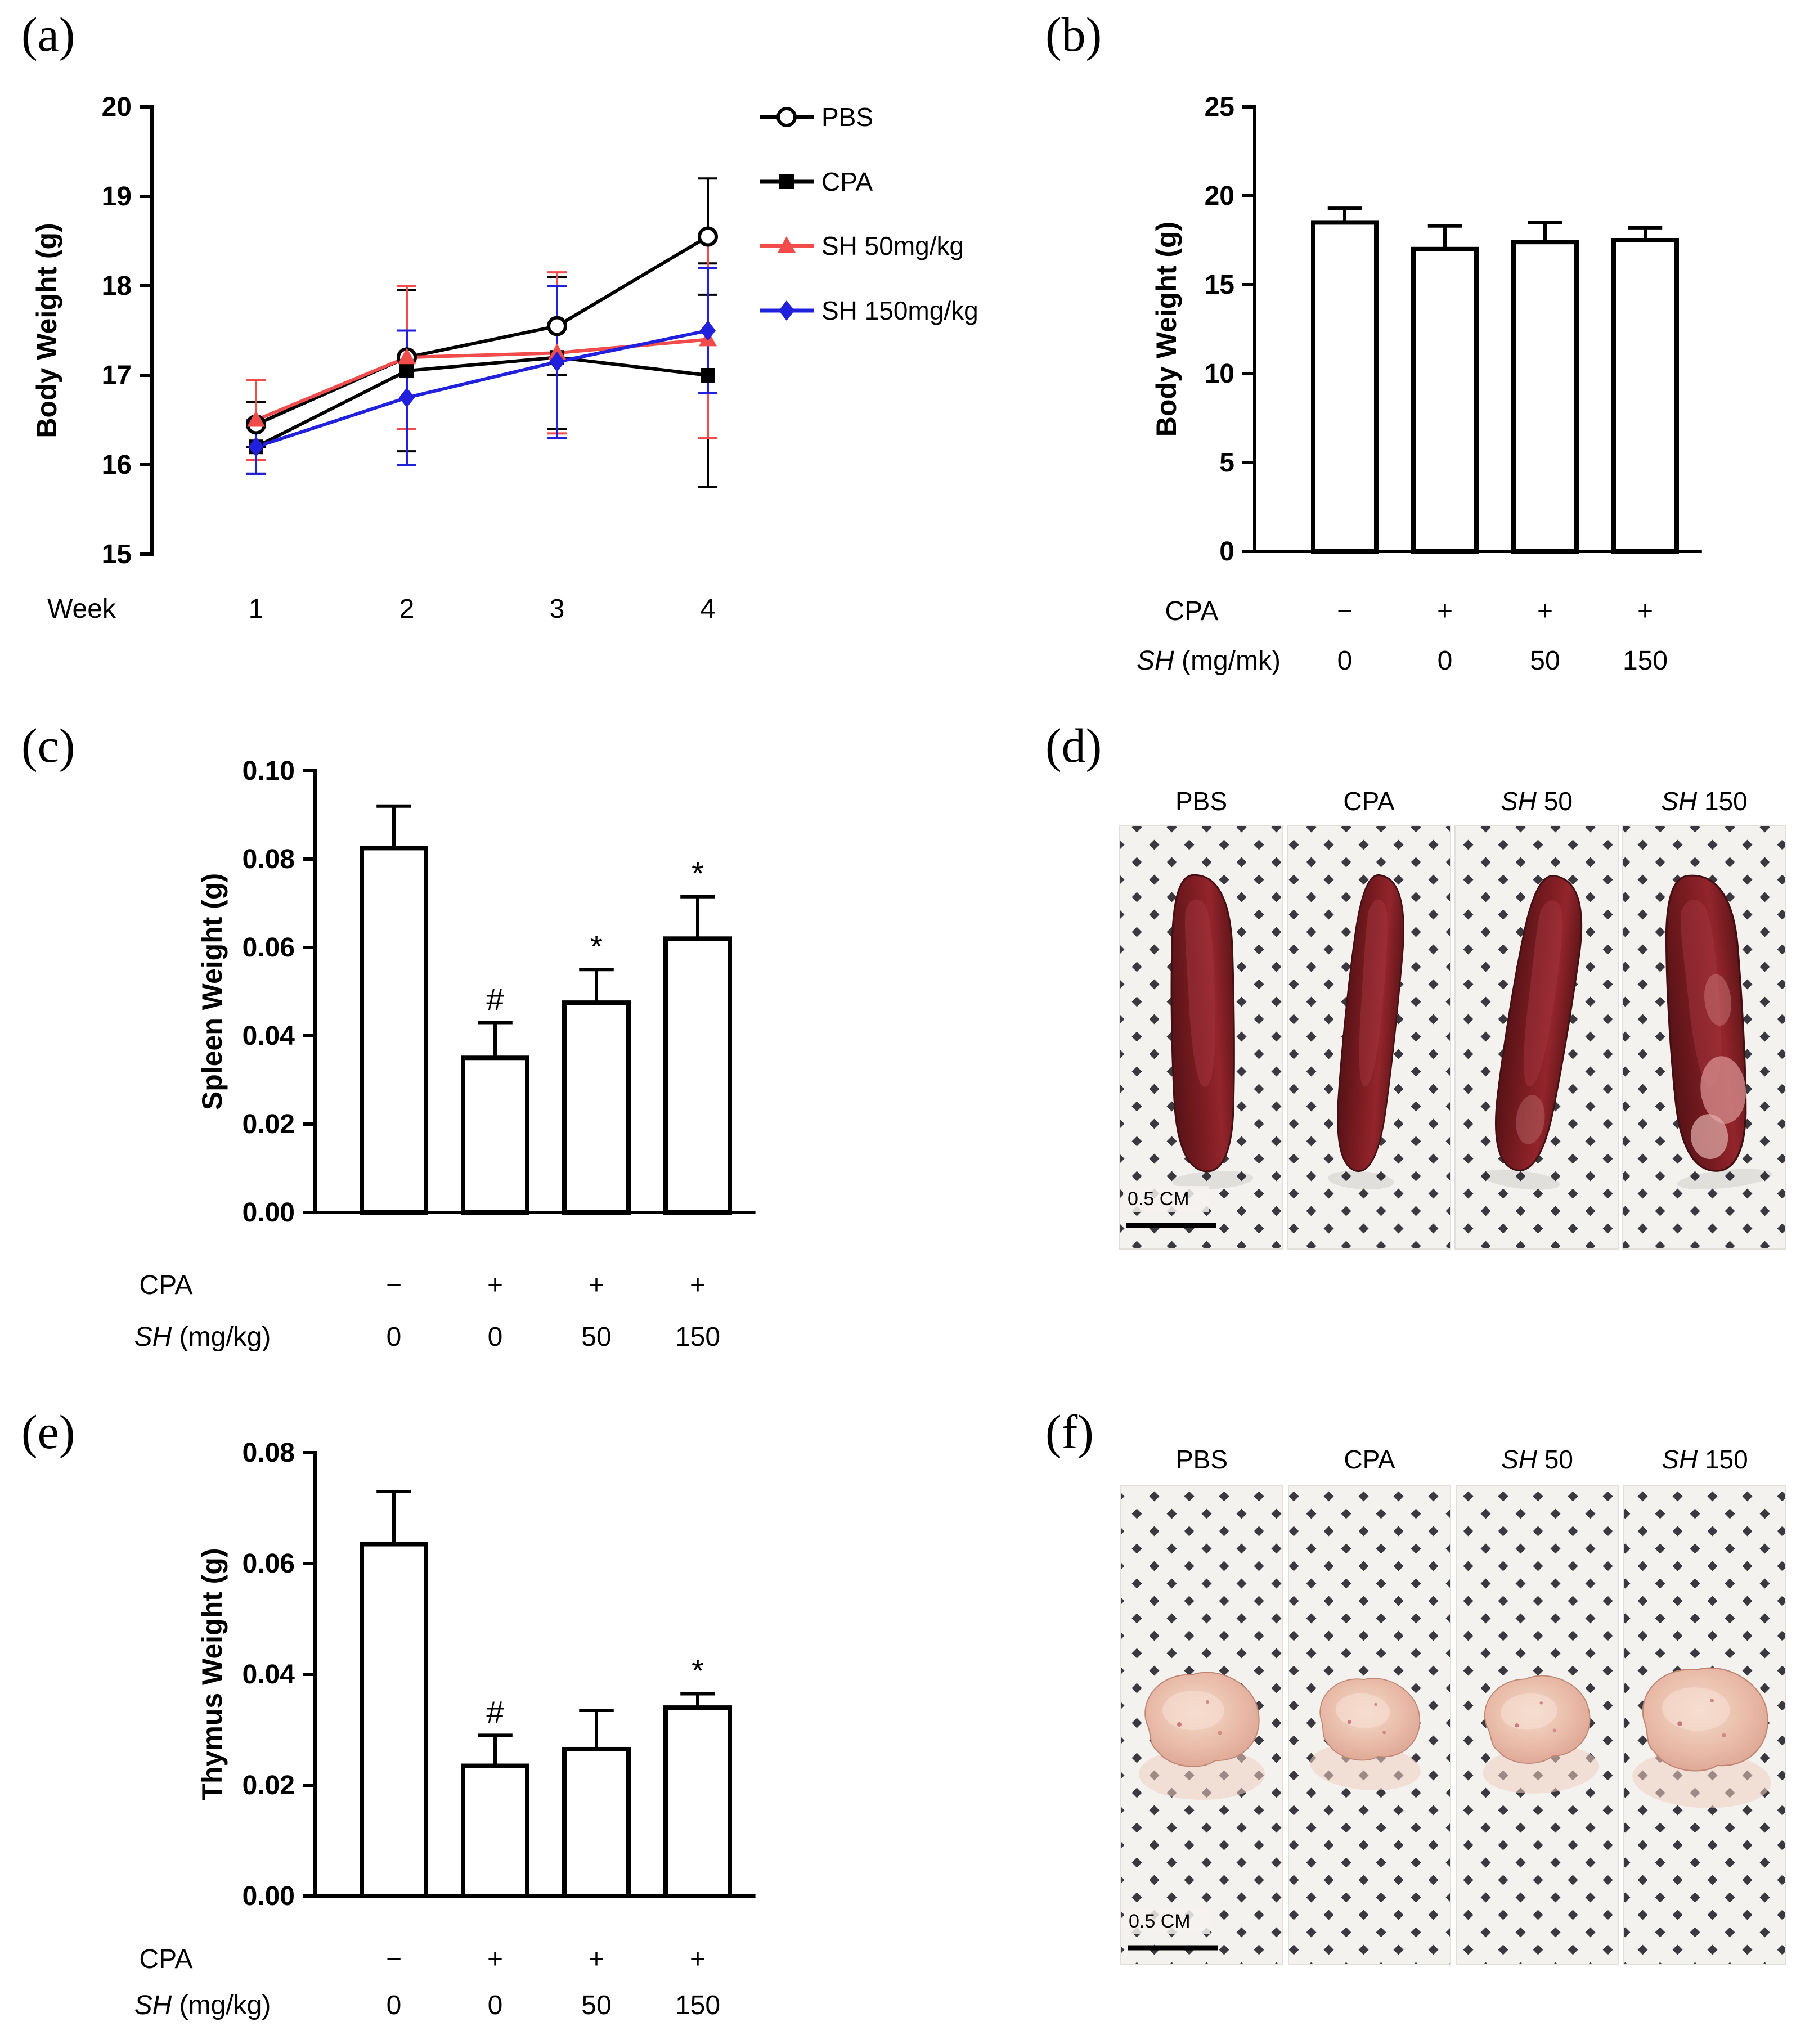 Image resolution: width=1814 pixels, height=2044 pixels. What do you see at coordinates (1452, 1018) in the screenshot?
I see `spleen-photos-svg: PBS CPA SH 50 SH 150 0.5 CM` at bounding box center [1452, 1018].